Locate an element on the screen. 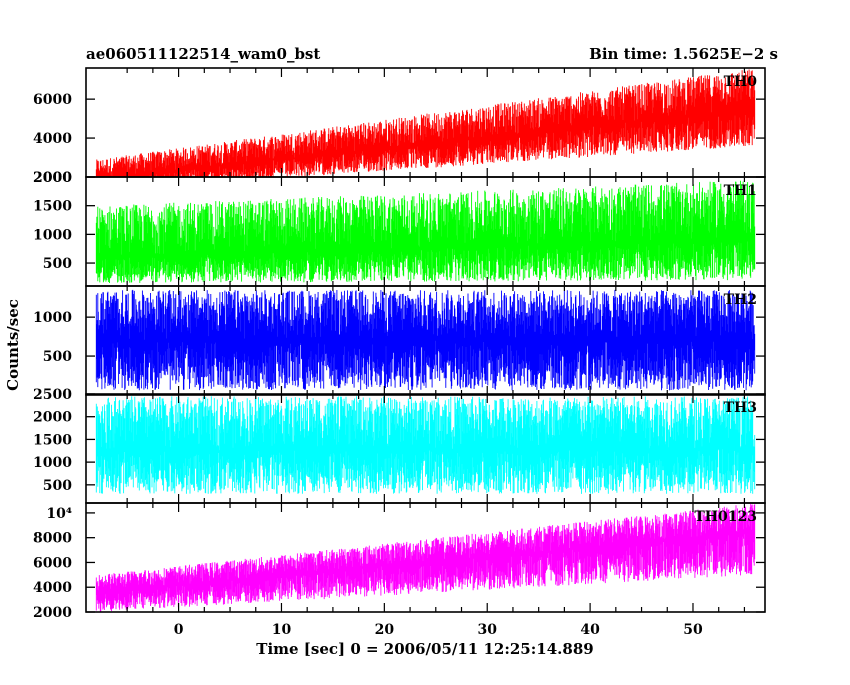  x-axis-label: Time [sec] 0 = 2006/05/11 12:25:14.889 is located at coordinates (424, 649).